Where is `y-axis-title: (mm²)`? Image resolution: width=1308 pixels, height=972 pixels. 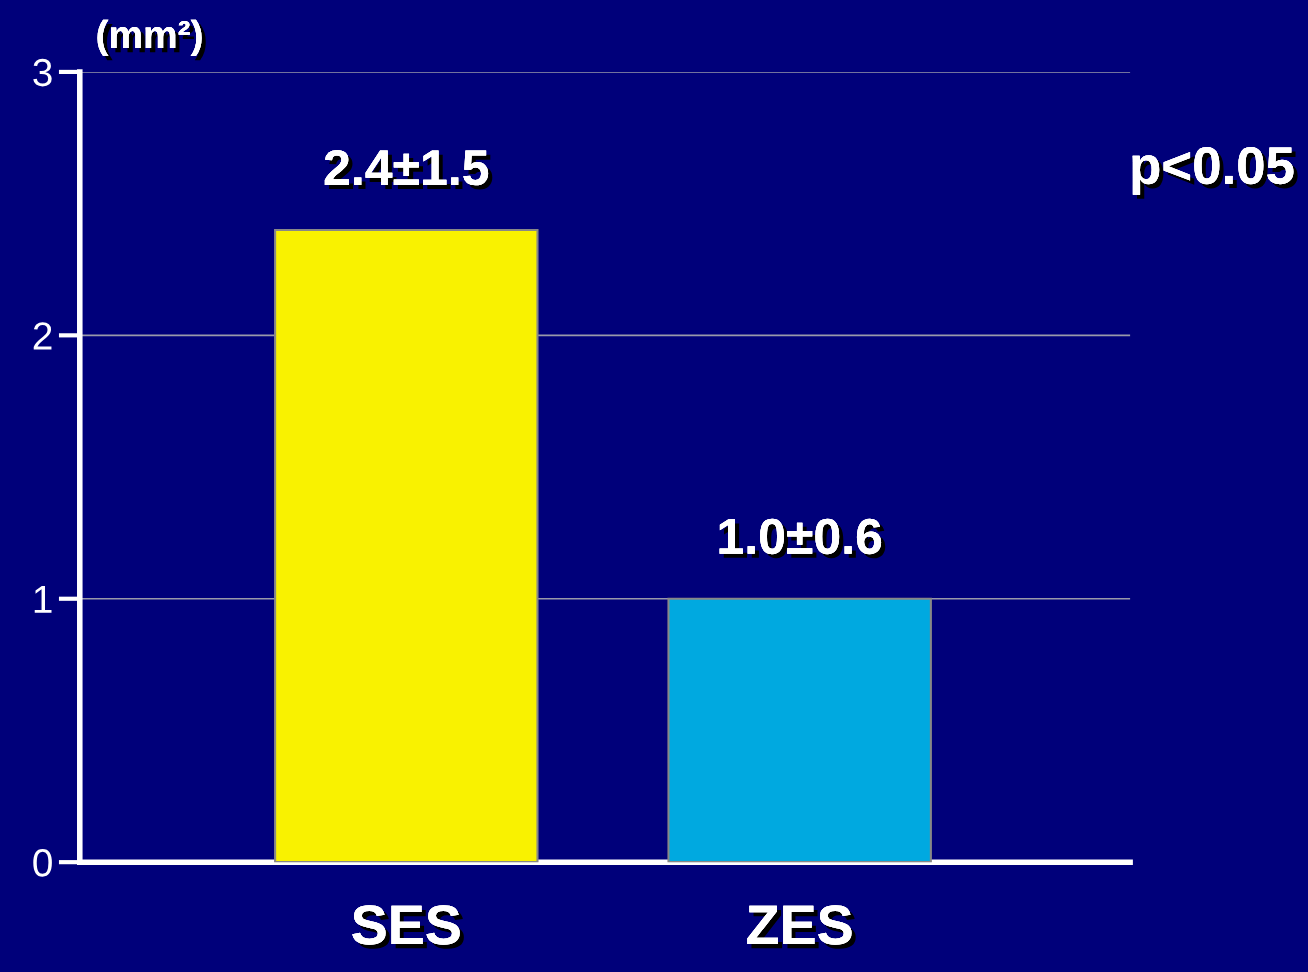
y-axis-title: (mm²) is located at coordinates (151, 40).